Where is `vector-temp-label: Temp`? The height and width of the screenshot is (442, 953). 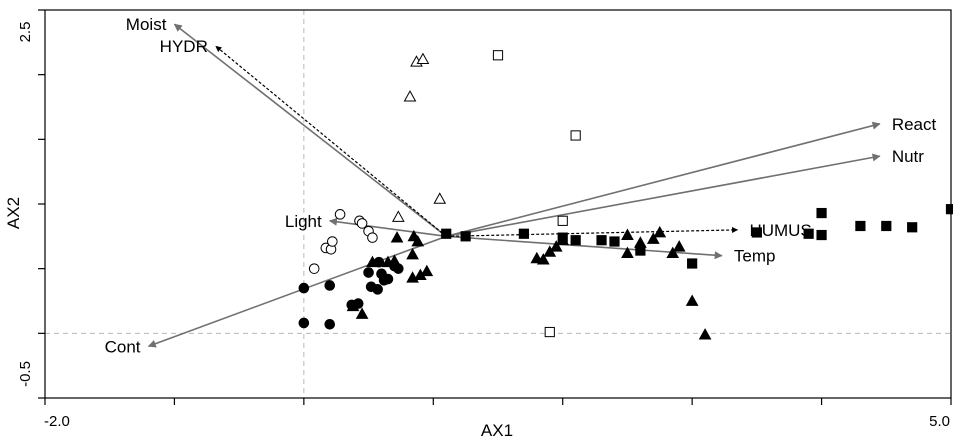
vector-temp-label: Temp is located at coordinates (755, 256).